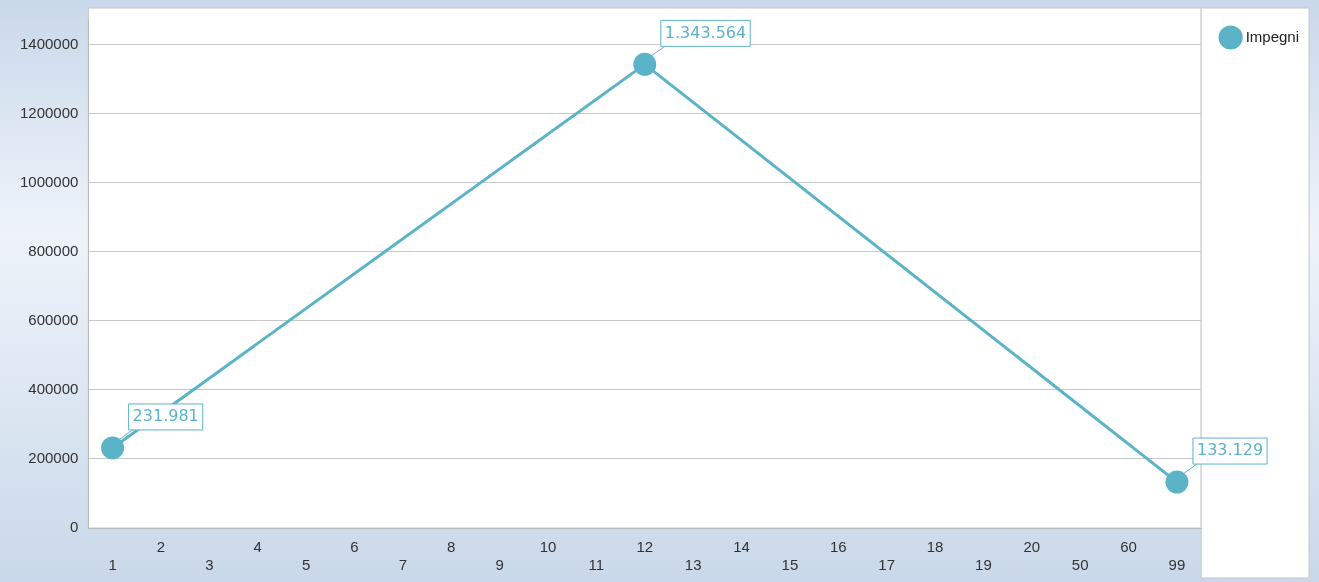  What do you see at coordinates (1032, 547) in the screenshot?
I see `x-tick-label: 20` at bounding box center [1032, 547].